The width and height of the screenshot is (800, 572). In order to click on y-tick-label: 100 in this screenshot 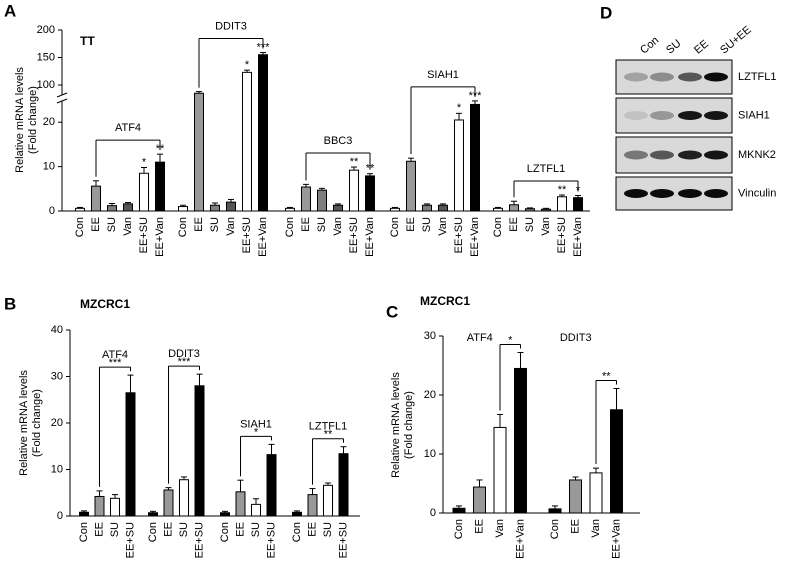, I will do `click(46, 85)`.